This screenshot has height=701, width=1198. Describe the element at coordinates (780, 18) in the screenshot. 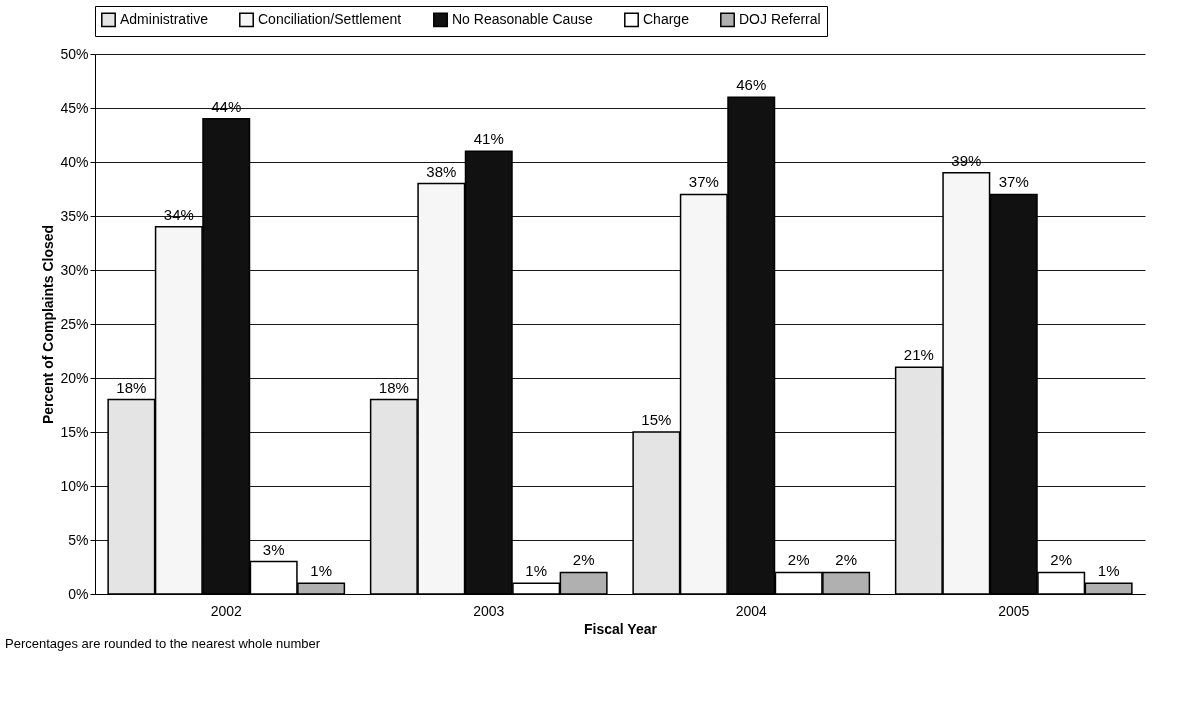

I see `legend-label: DOJ Referral` at that location.